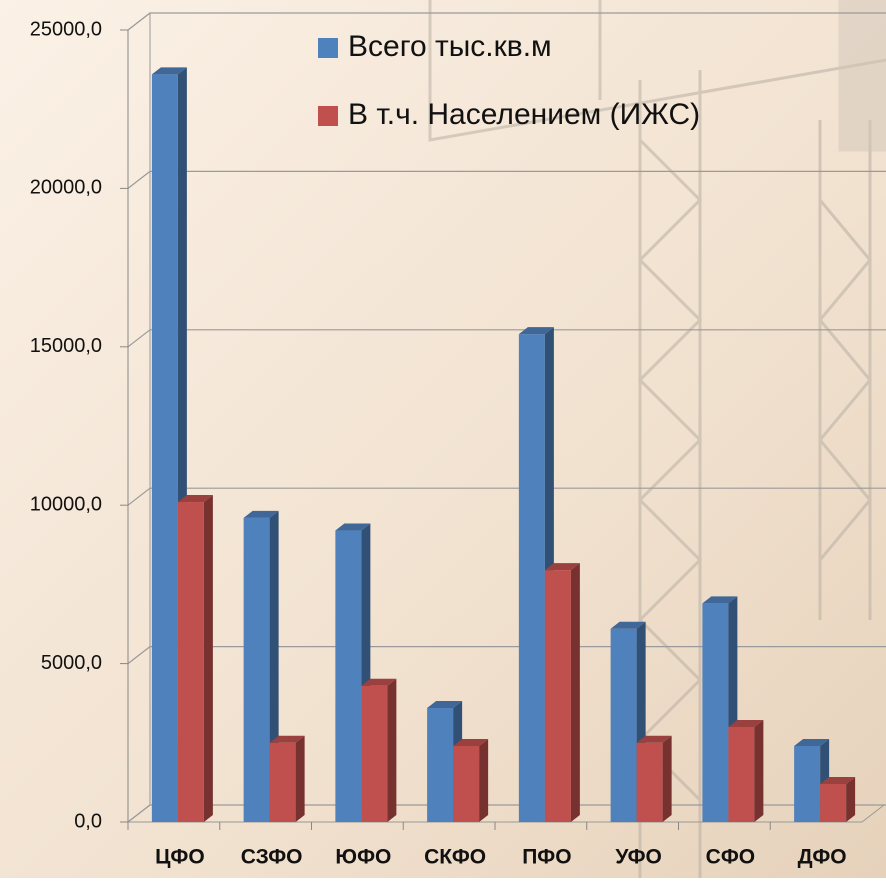 The height and width of the screenshot is (883, 886). I want to click on y-tick-label: 10000,0, so click(66, 504).